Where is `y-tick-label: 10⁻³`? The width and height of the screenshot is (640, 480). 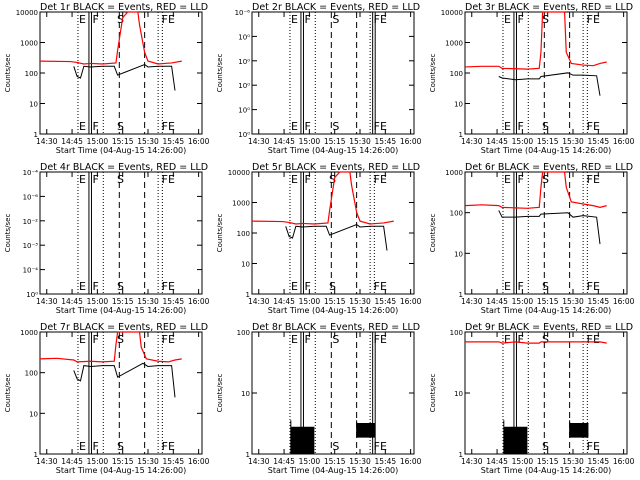
y-tick-label: 10⁻³ is located at coordinates (31, 246).